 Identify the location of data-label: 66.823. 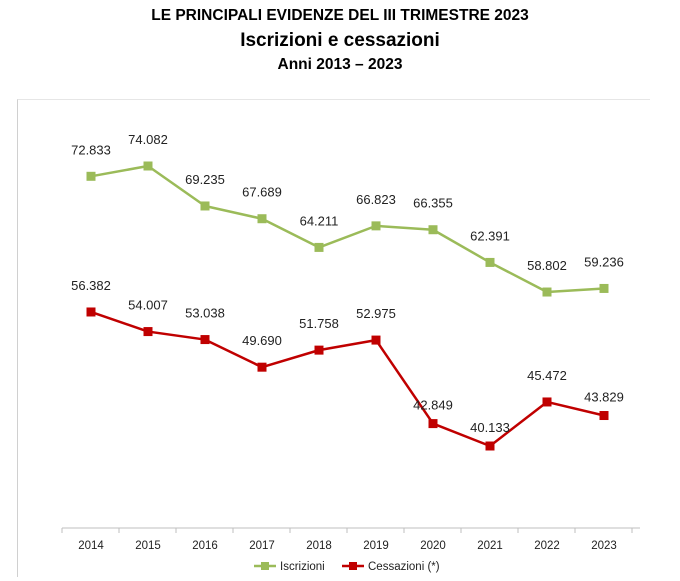
(376, 199).